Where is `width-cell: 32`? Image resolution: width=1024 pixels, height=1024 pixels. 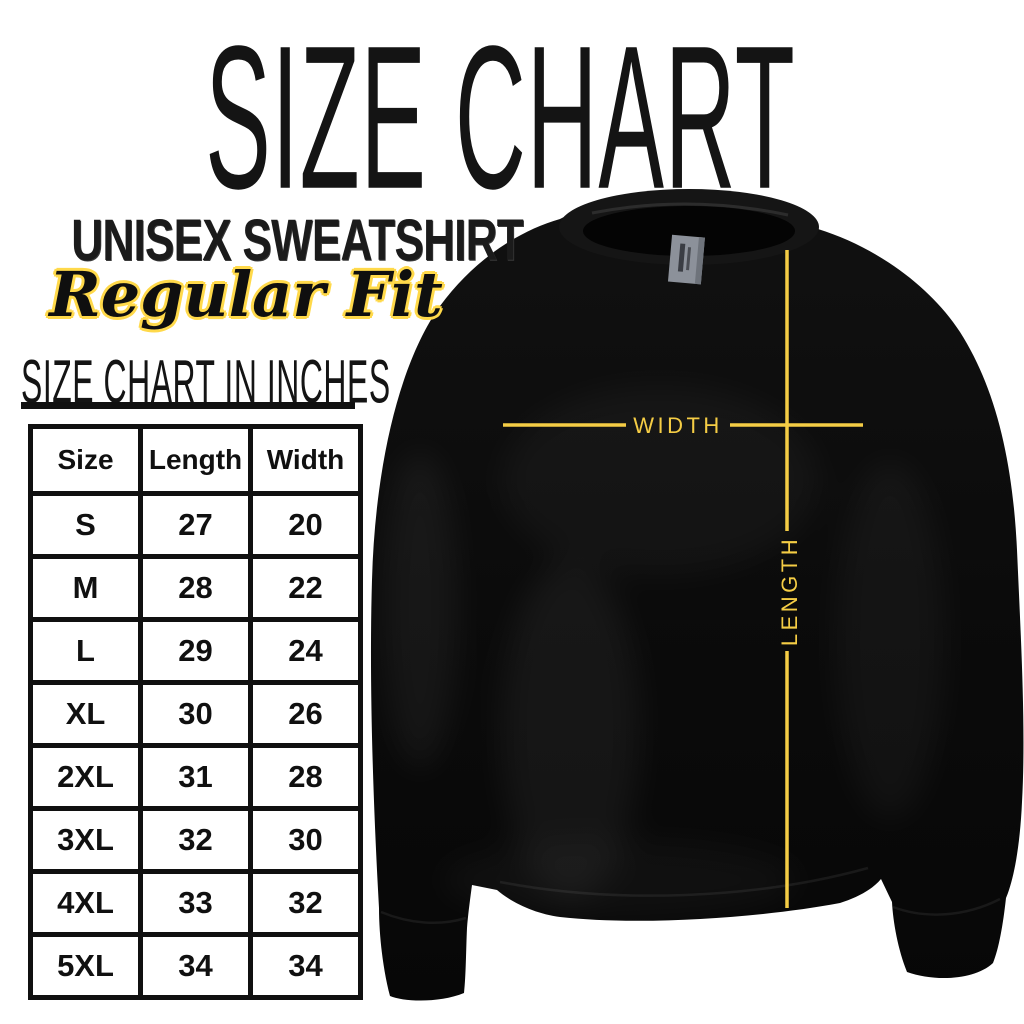 width-cell: 32 is located at coordinates (305, 903).